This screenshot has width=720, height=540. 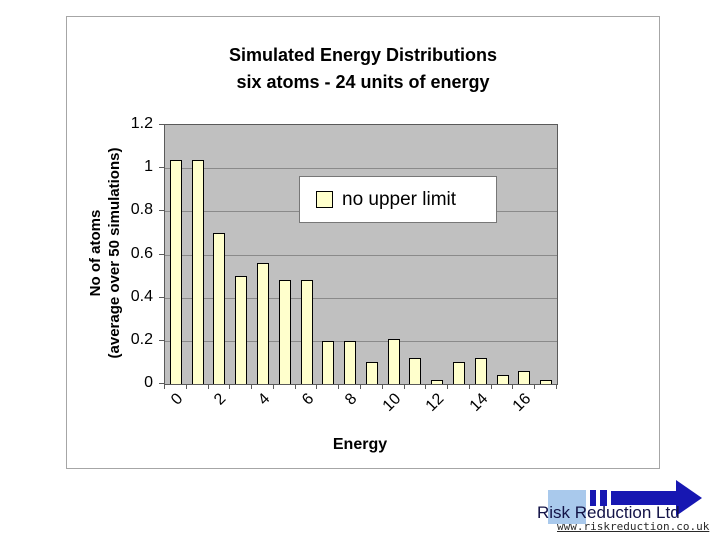 I want to click on chart-legend: no upper limit, so click(x=398, y=199).